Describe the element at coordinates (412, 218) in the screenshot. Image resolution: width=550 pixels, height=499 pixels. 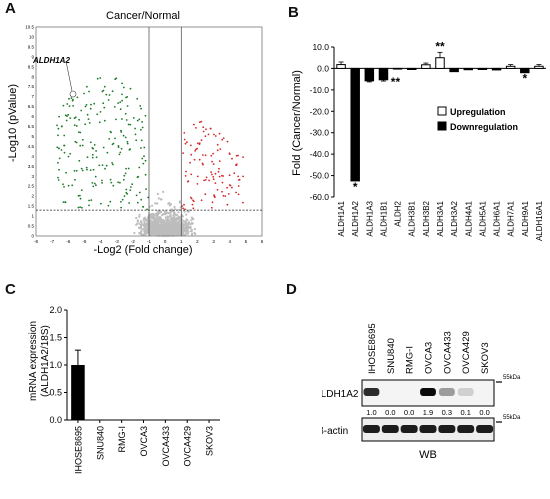
I see `fold-category-label: ALDH3B1` at that location.